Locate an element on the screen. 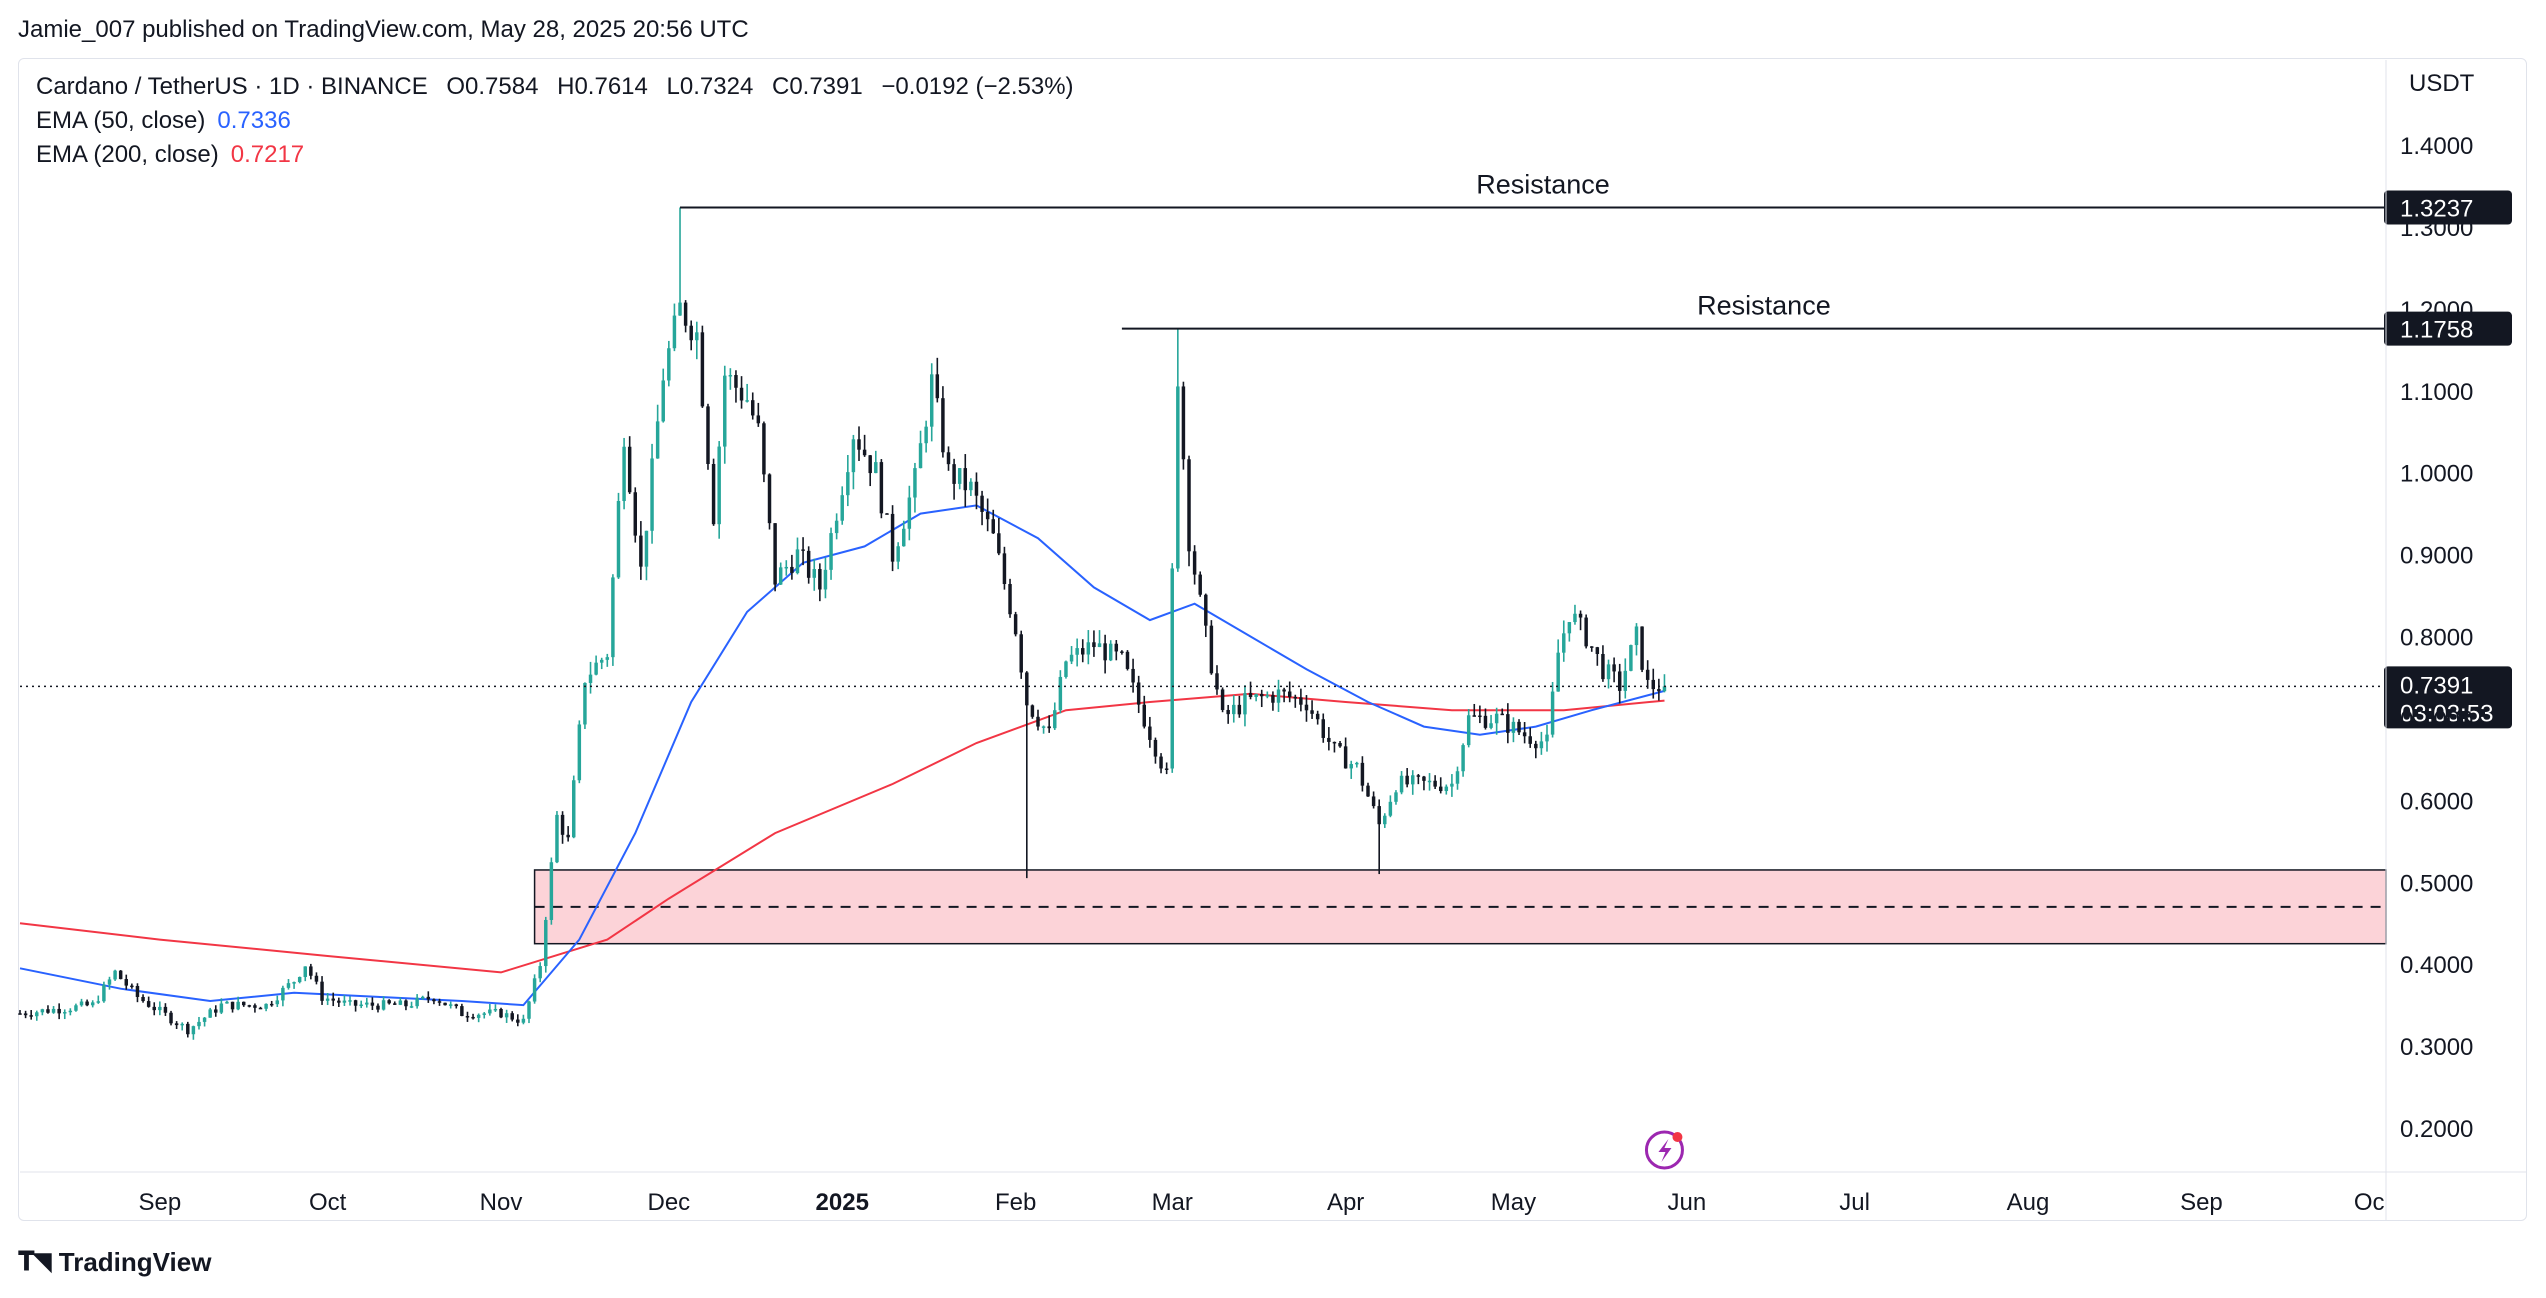 Image resolution: width=2546 pixels, height=1298 pixels. tradingview-logo: 𝐓◥ TradingView is located at coordinates (114, 1262).